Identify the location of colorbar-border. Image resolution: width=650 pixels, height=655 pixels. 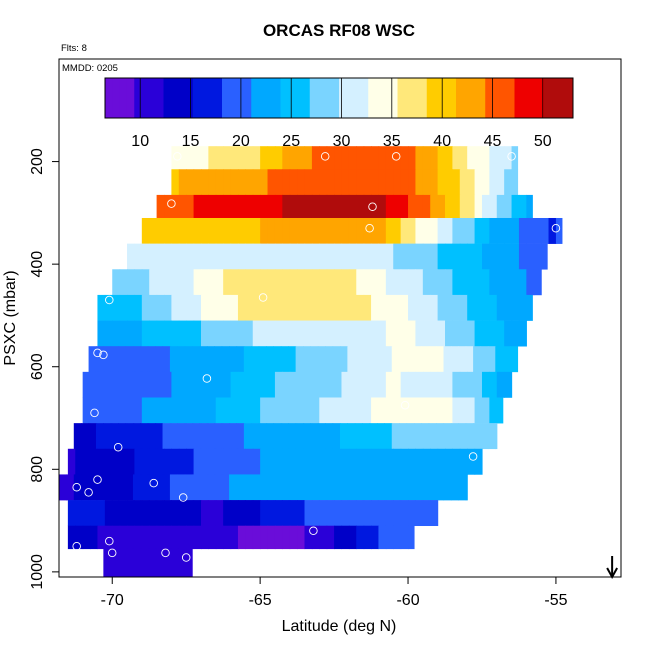
(339, 98).